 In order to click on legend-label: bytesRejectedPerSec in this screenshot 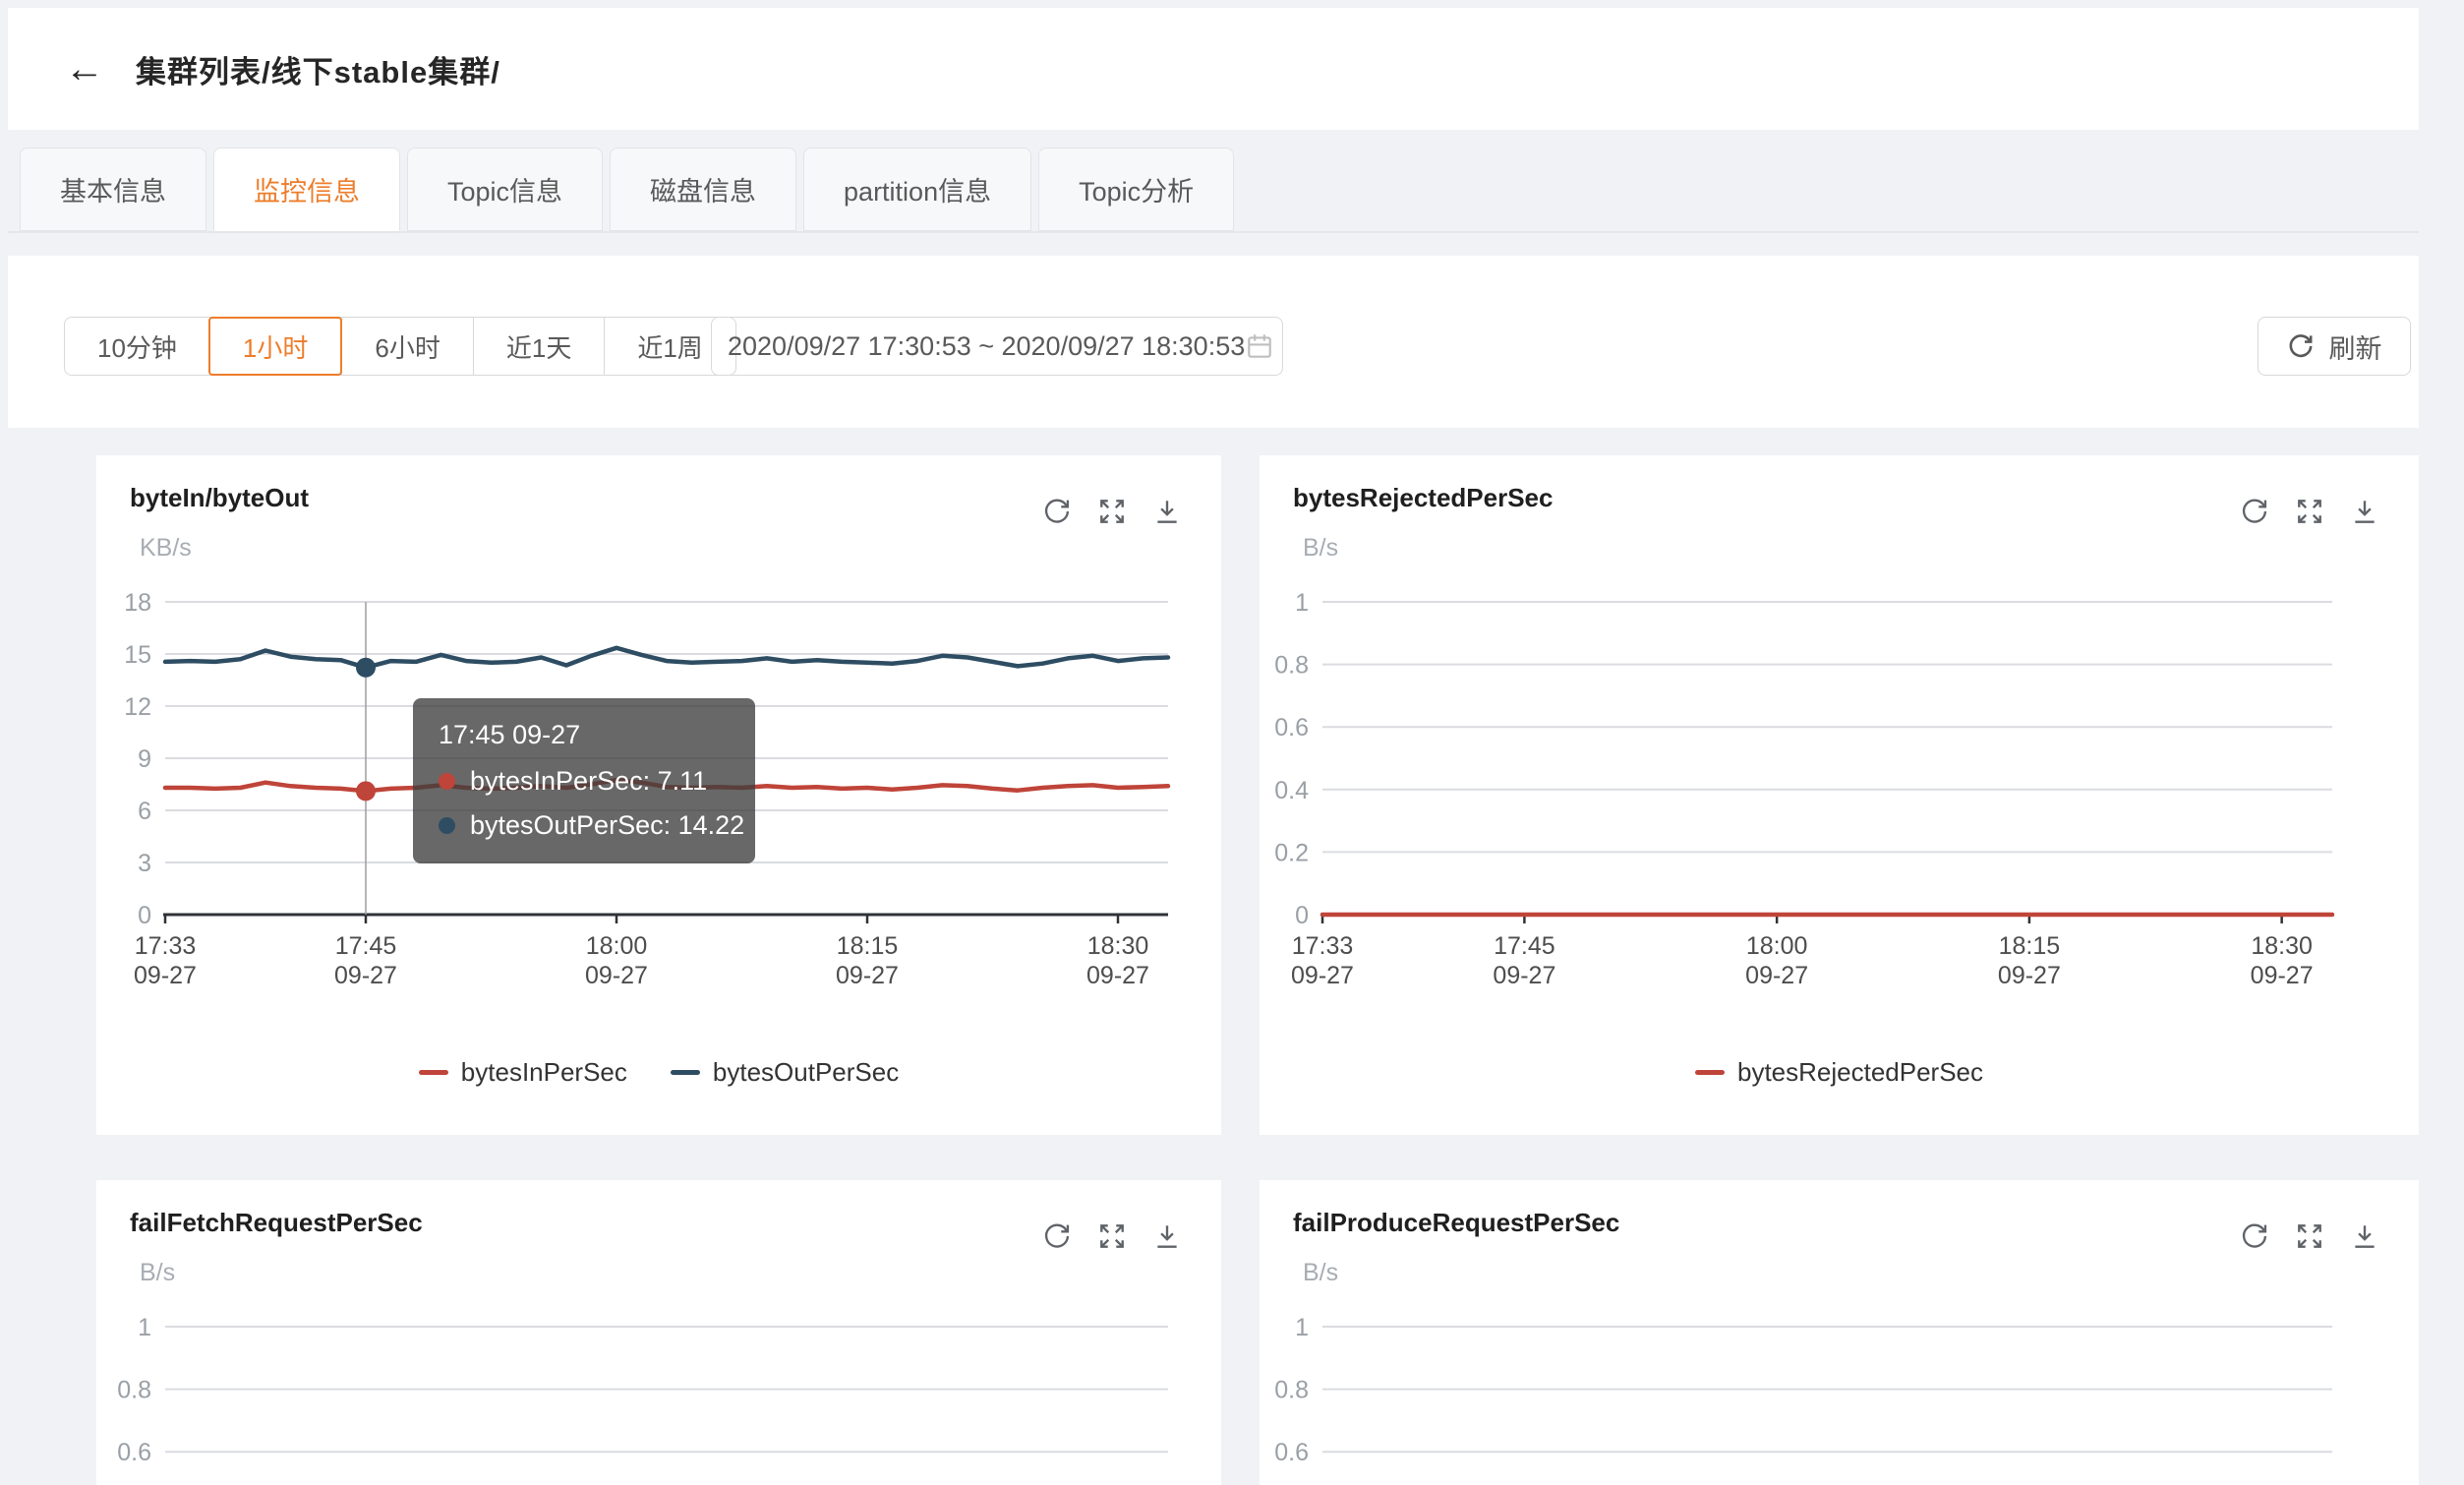, I will do `click(1860, 1072)`.